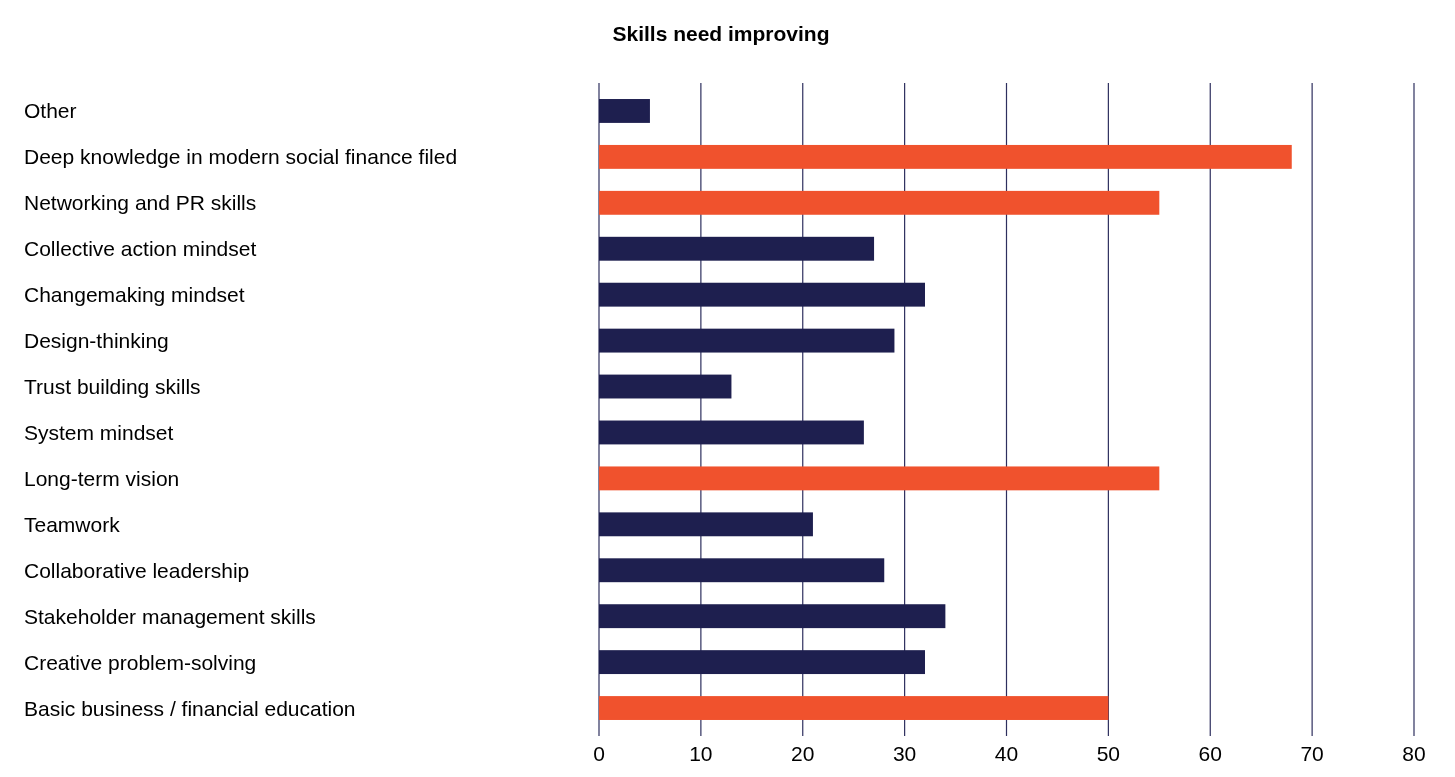 The image size is (1455, 777). What do you see at coordinates (72, 524) in the screenshot?
I see `y-tick-label: Teamwork` at bounding box center [72, 524].